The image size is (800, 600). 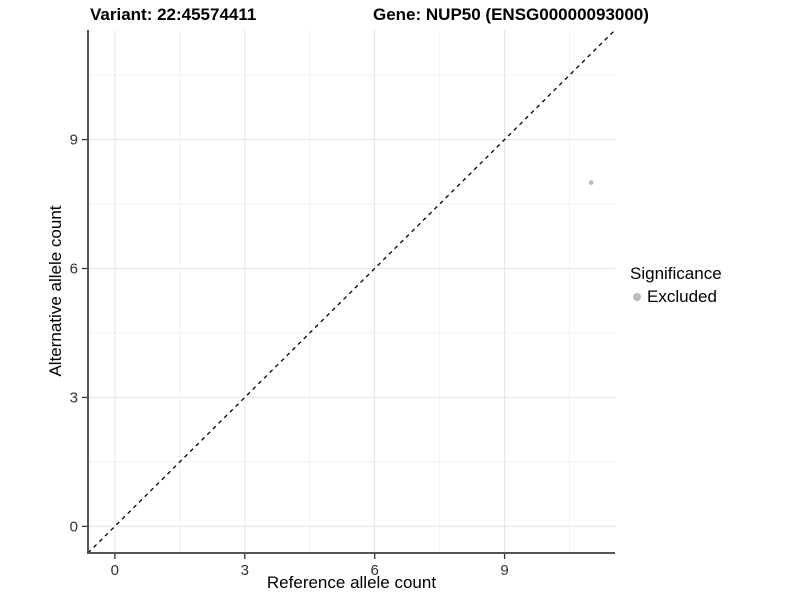 I want to click on plot-title-variant: Variant: 22:45574411, so click(x=173, y=14).